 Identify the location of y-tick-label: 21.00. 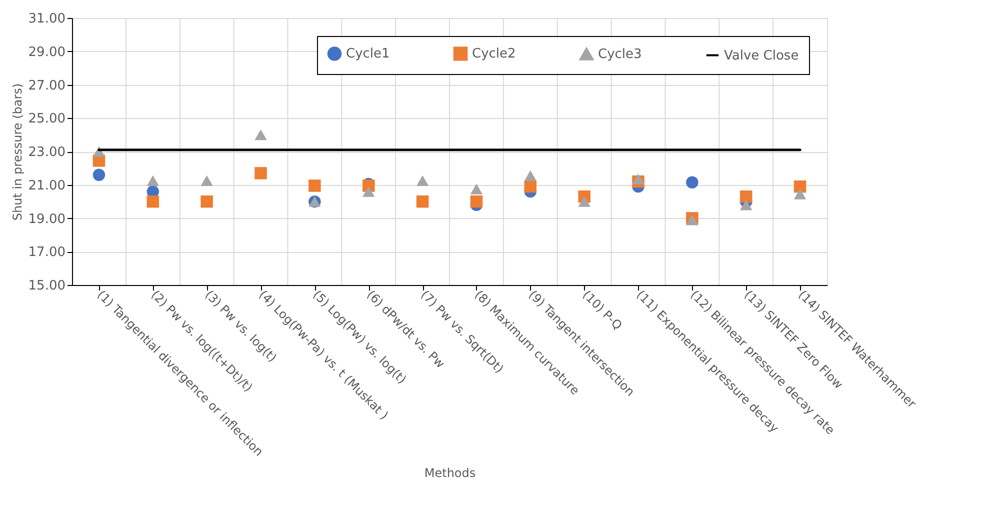
(47, 186).